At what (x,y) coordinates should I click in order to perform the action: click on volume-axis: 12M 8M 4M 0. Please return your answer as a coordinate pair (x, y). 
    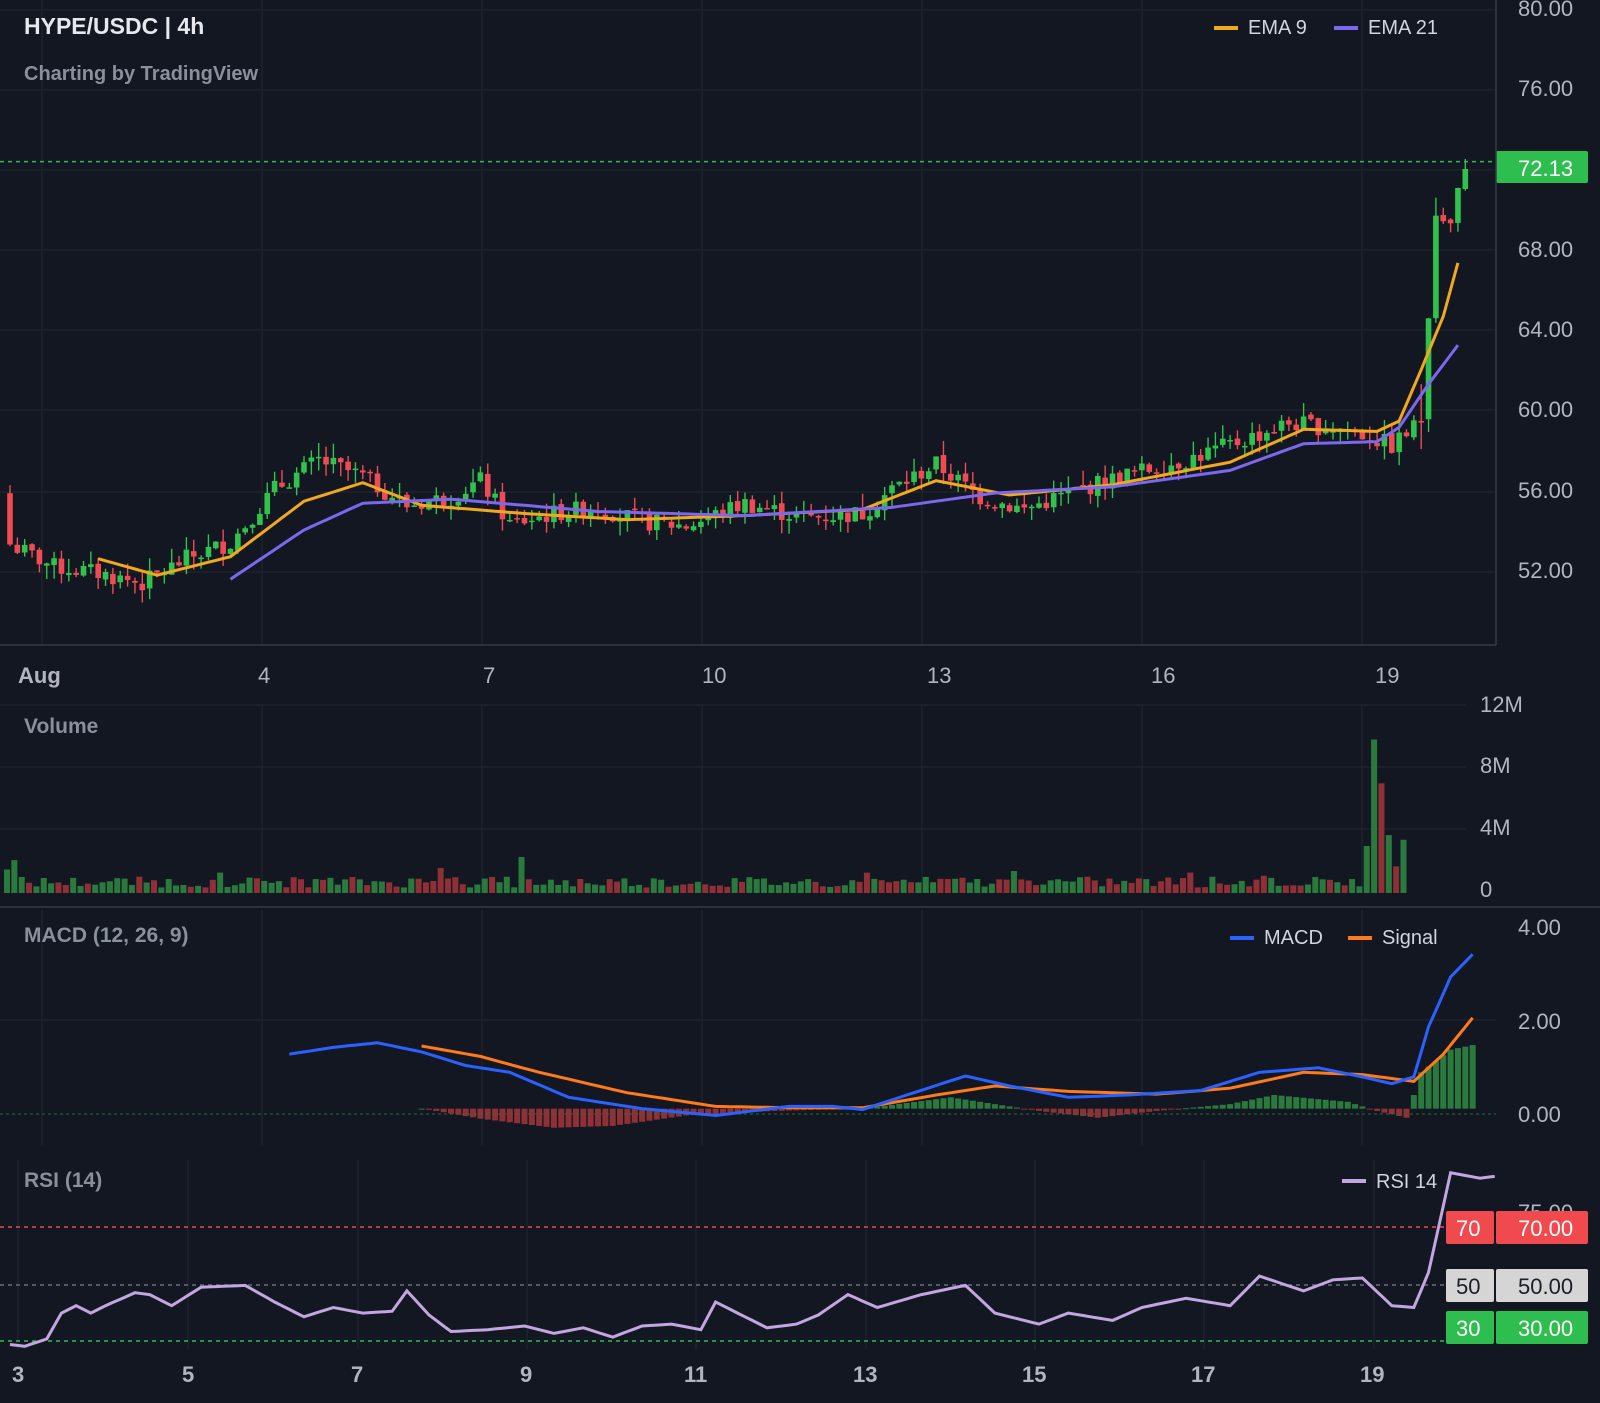
    Looking at the image, I should click on (1501, 797).